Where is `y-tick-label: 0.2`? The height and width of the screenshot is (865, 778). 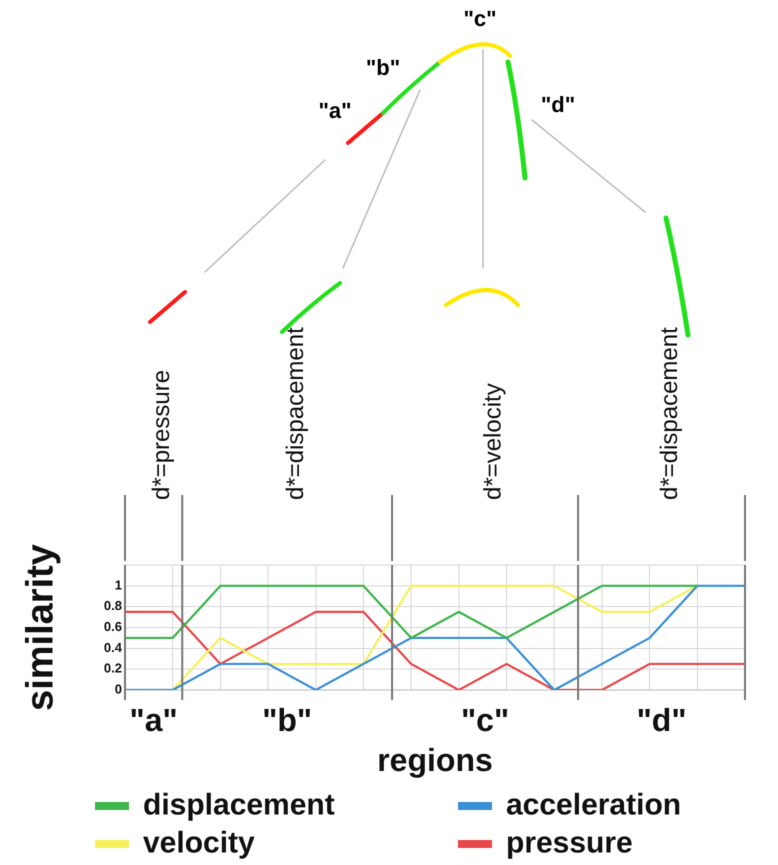 y-tick-label: 0.2 is located at coordinates (113, 668).